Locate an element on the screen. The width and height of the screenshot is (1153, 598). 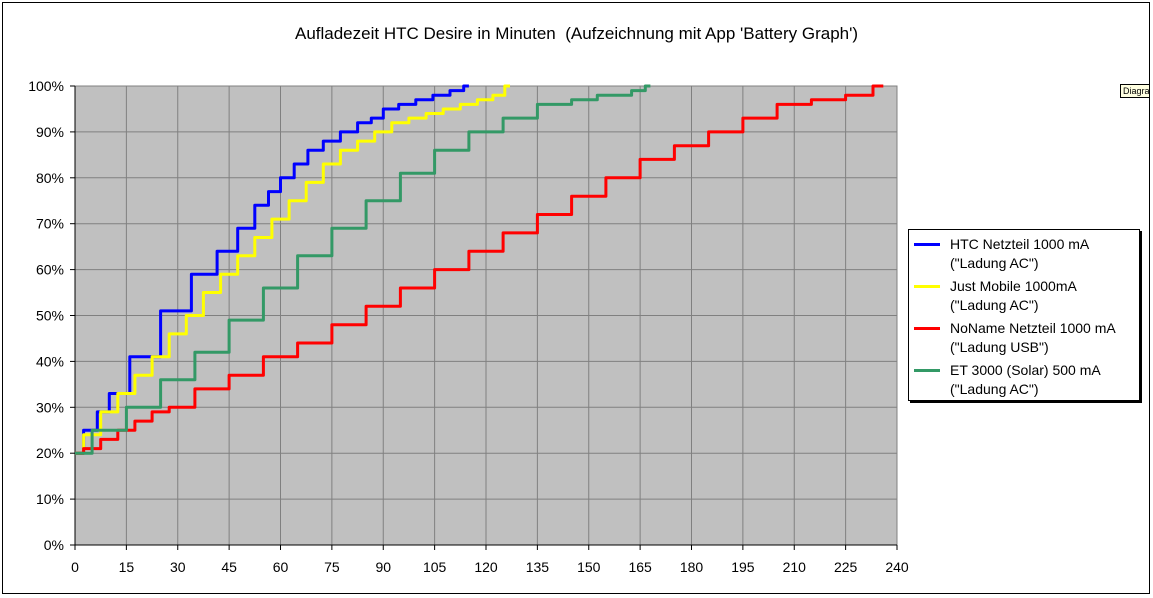
x-tick-label: 120 is located at coordinates (486, 567).